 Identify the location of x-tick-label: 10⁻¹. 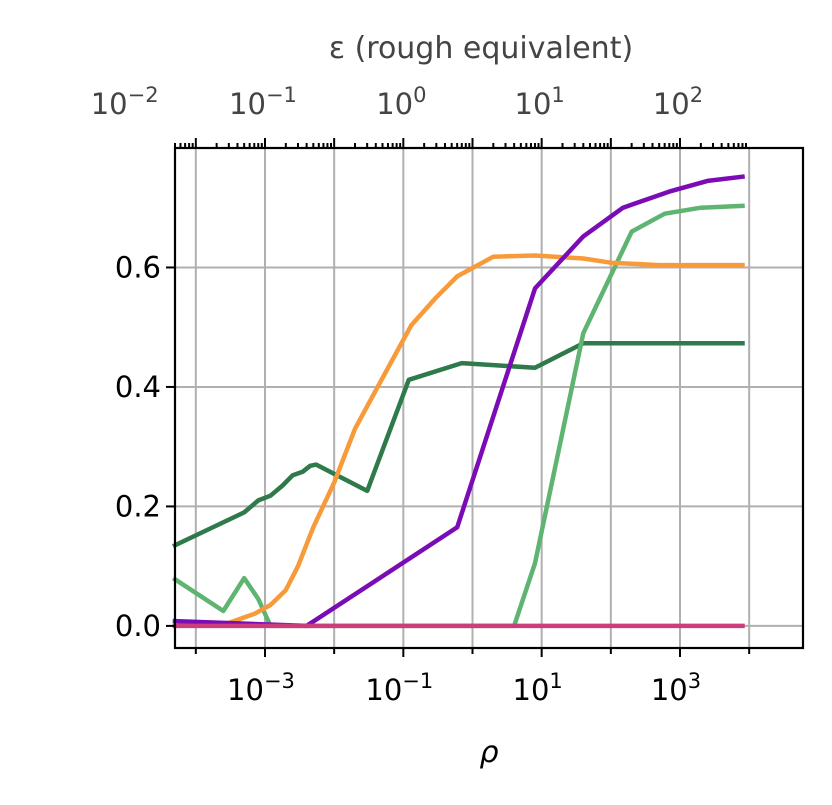
(399, 688).